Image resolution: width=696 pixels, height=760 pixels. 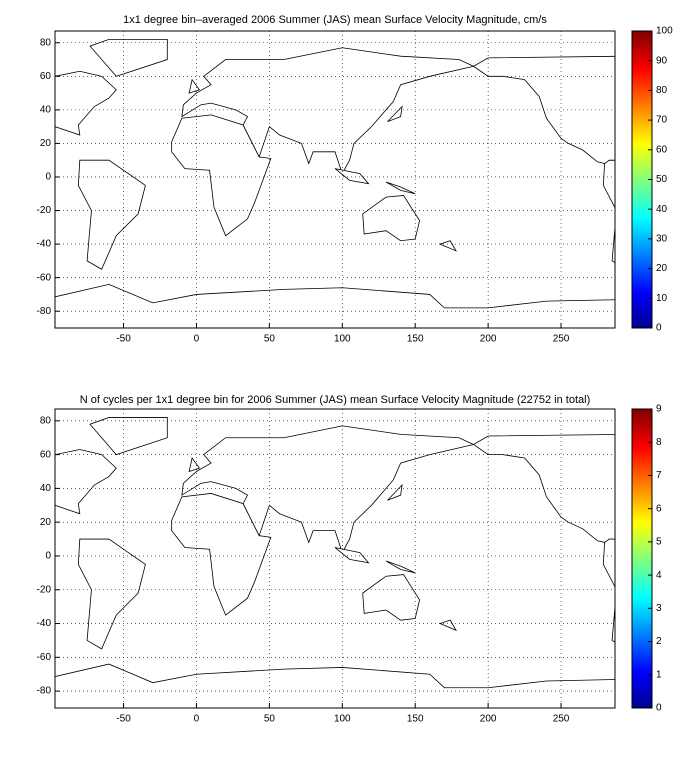 I want to click on colorbar-tick-label: 9, so click(x=659, y=409).